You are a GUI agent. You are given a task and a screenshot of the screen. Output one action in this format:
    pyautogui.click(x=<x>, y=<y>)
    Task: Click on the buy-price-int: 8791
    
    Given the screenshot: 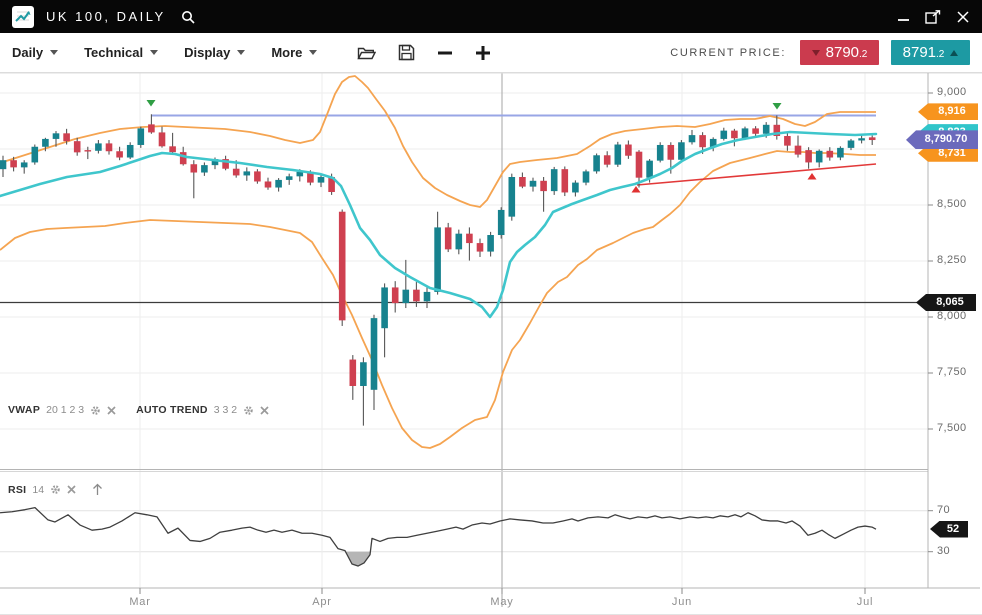 What is the action you would take?
    pyautogui.click(x=919, y=52)
    